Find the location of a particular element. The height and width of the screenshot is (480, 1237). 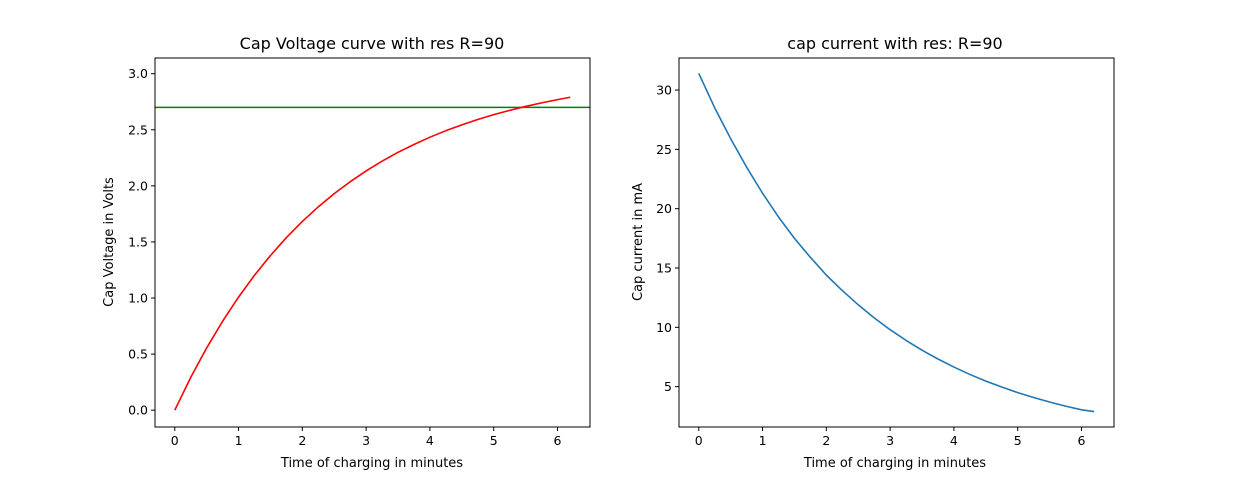

voltage-chart-xtick-label: 2 is located at coordinates (302, 440).